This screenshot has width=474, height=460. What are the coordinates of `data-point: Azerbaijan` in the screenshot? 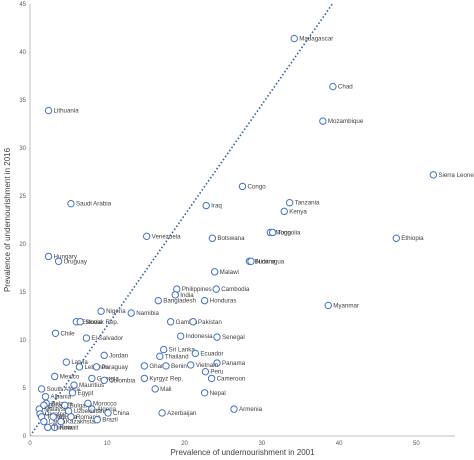 It's located at (177, 413).